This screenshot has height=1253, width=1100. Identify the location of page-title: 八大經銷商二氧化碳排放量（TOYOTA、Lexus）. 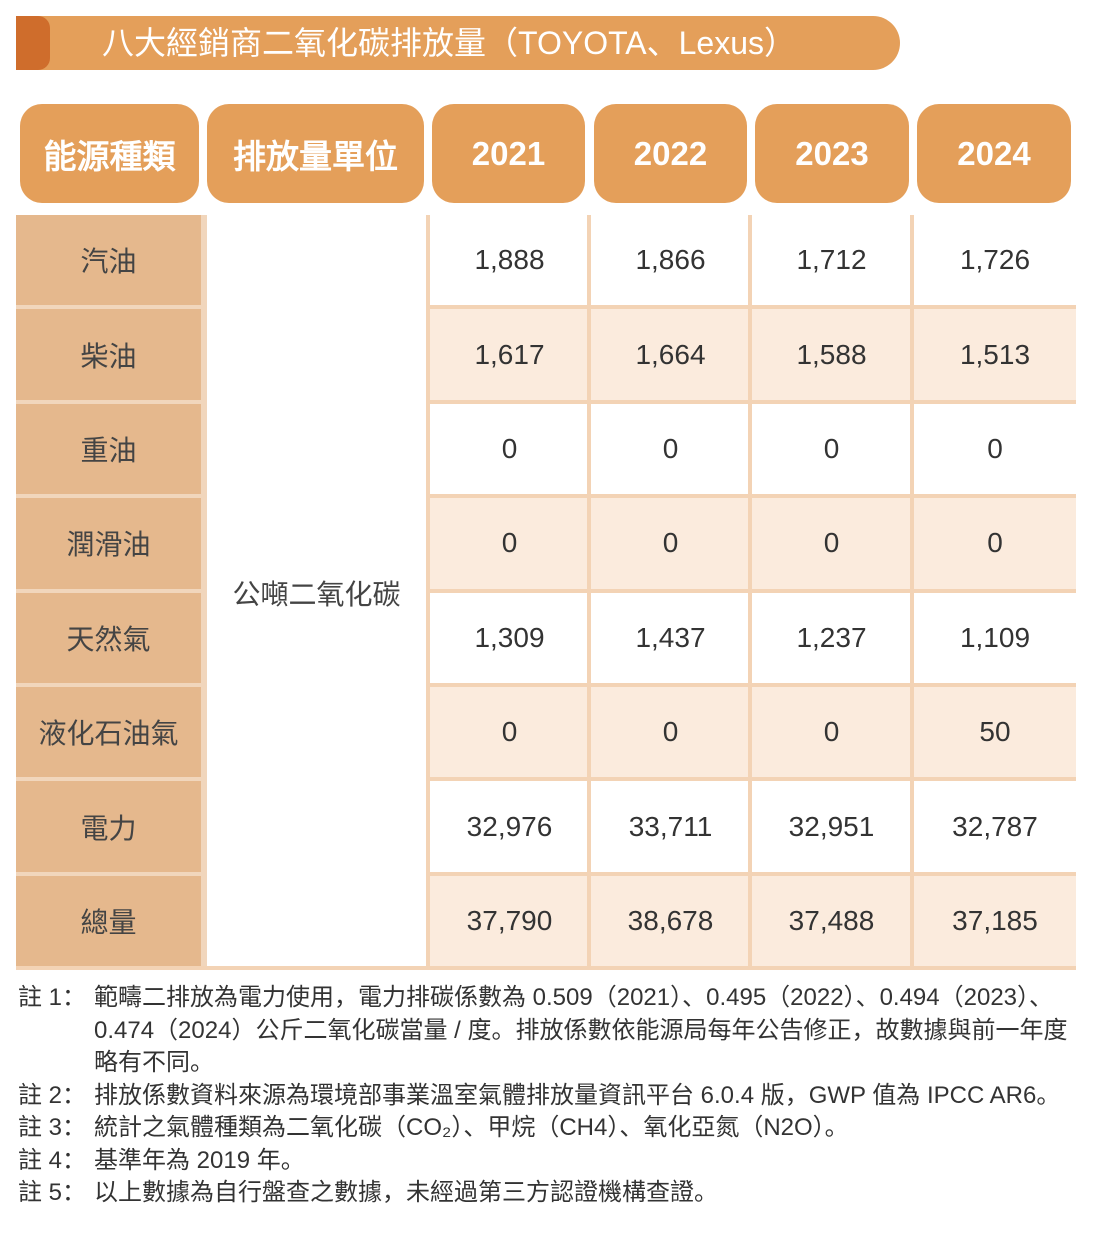
(449, 43).